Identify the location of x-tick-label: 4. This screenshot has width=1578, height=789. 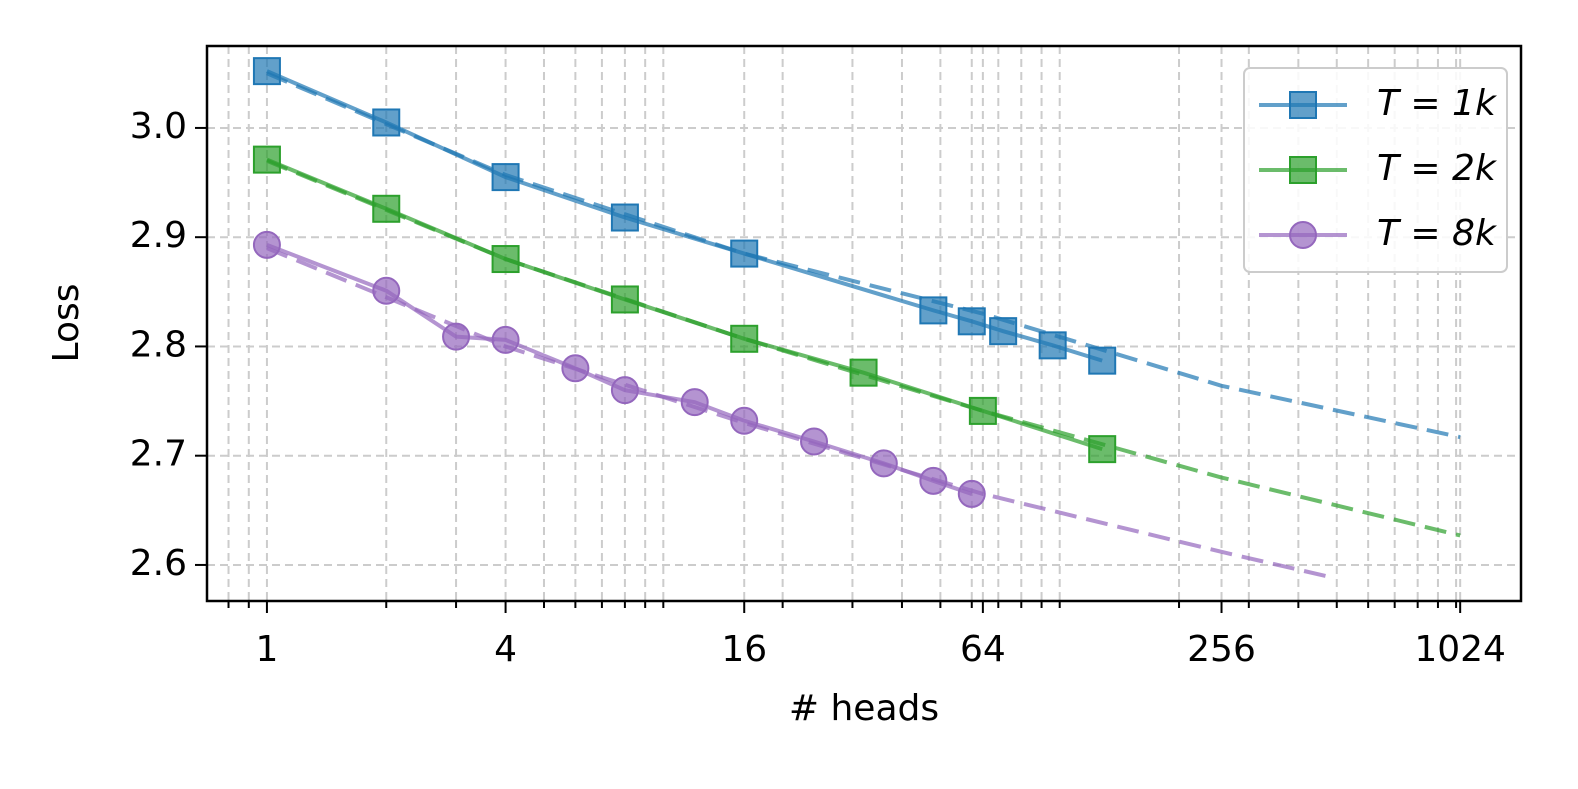
(505, 649).